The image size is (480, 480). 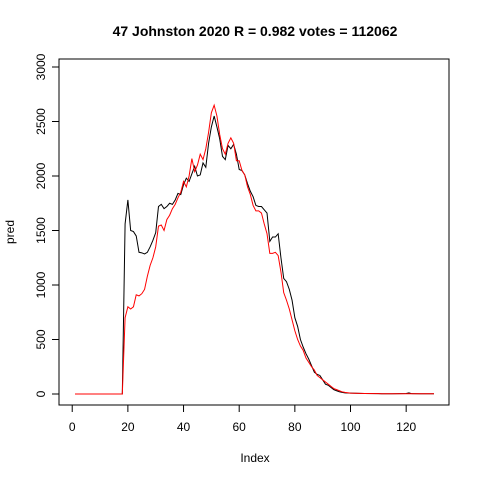 I want to click on x-axis: 0 20 40 60 80 100 120, so click(x=243, y=419).